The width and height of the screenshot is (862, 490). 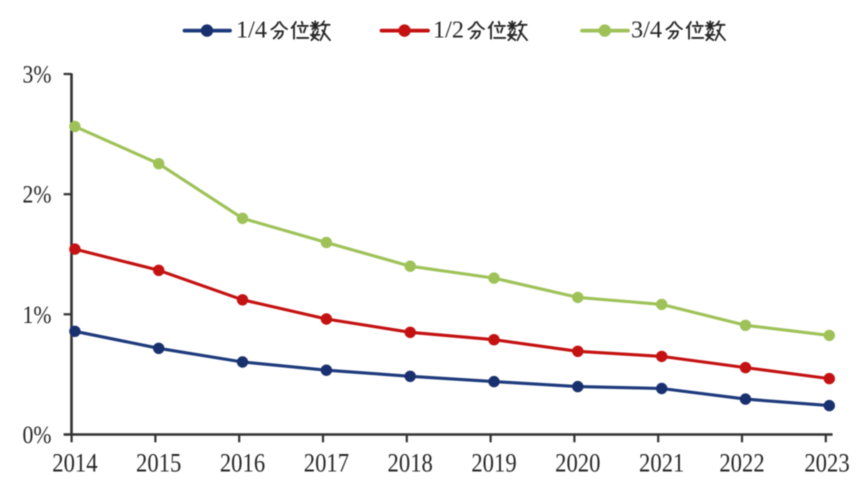 I want to click on svg-text: 2020, so click(x=577, y=462).